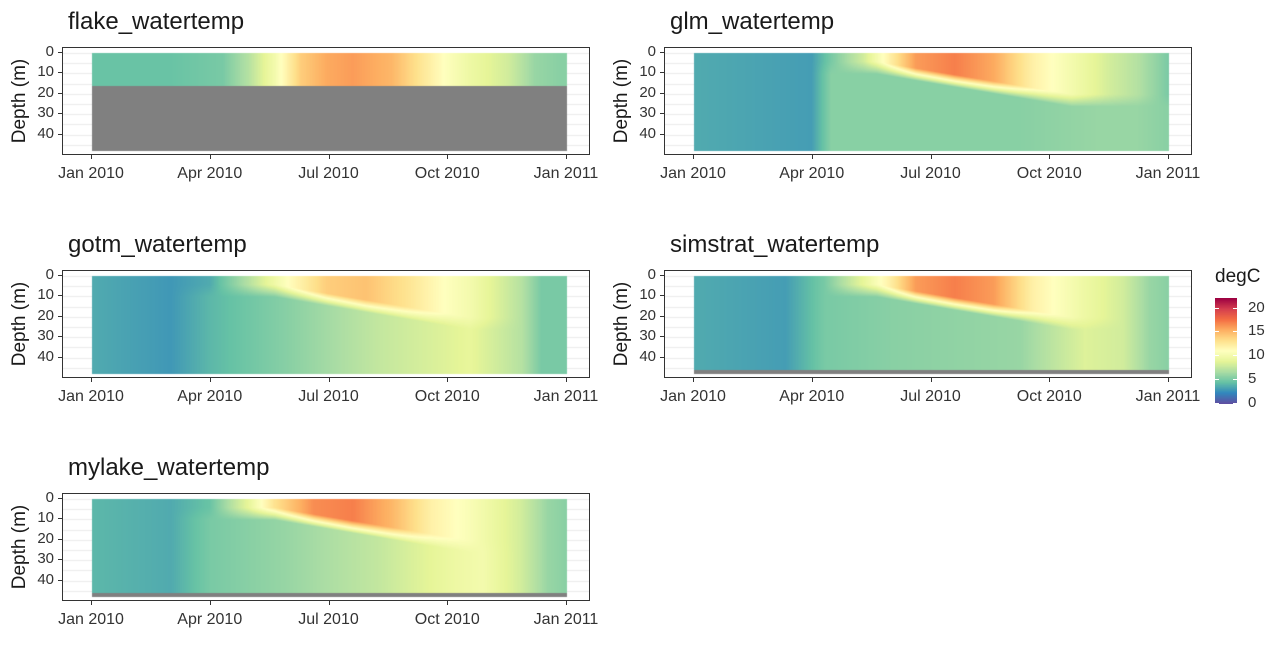 The width and height of the screenshot is (1280, 670). I want to click on legend-tick-label: 20, so click(1256, 307).